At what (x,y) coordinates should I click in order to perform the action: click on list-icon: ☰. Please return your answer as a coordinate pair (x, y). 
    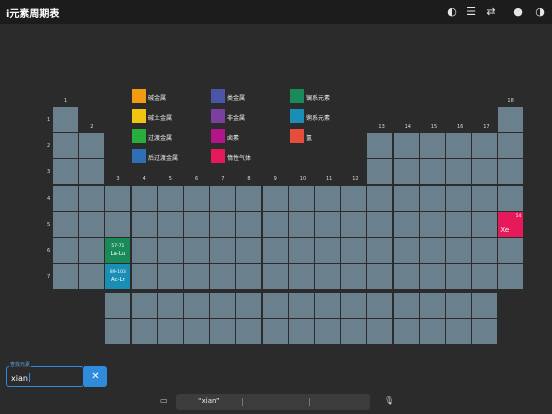
    Looking at the image, I should click on (471, 11).